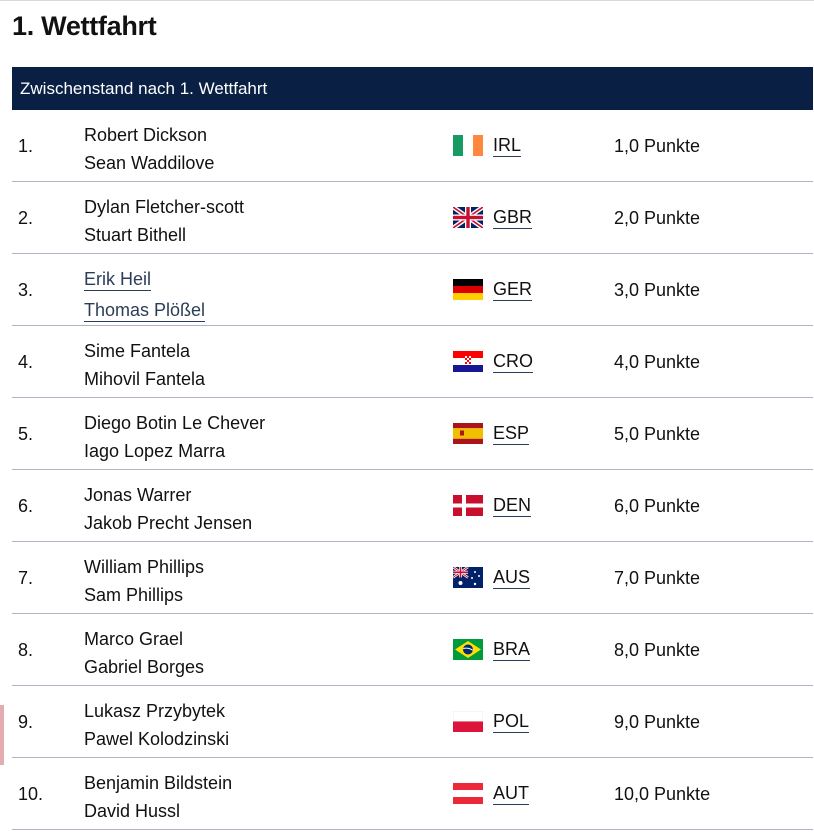 The image size is (814, 837). Describe the element at coordinates (412, 578) in the screenshot. I see `table-row: 7. William Phillips Sam Phillips` at that location.